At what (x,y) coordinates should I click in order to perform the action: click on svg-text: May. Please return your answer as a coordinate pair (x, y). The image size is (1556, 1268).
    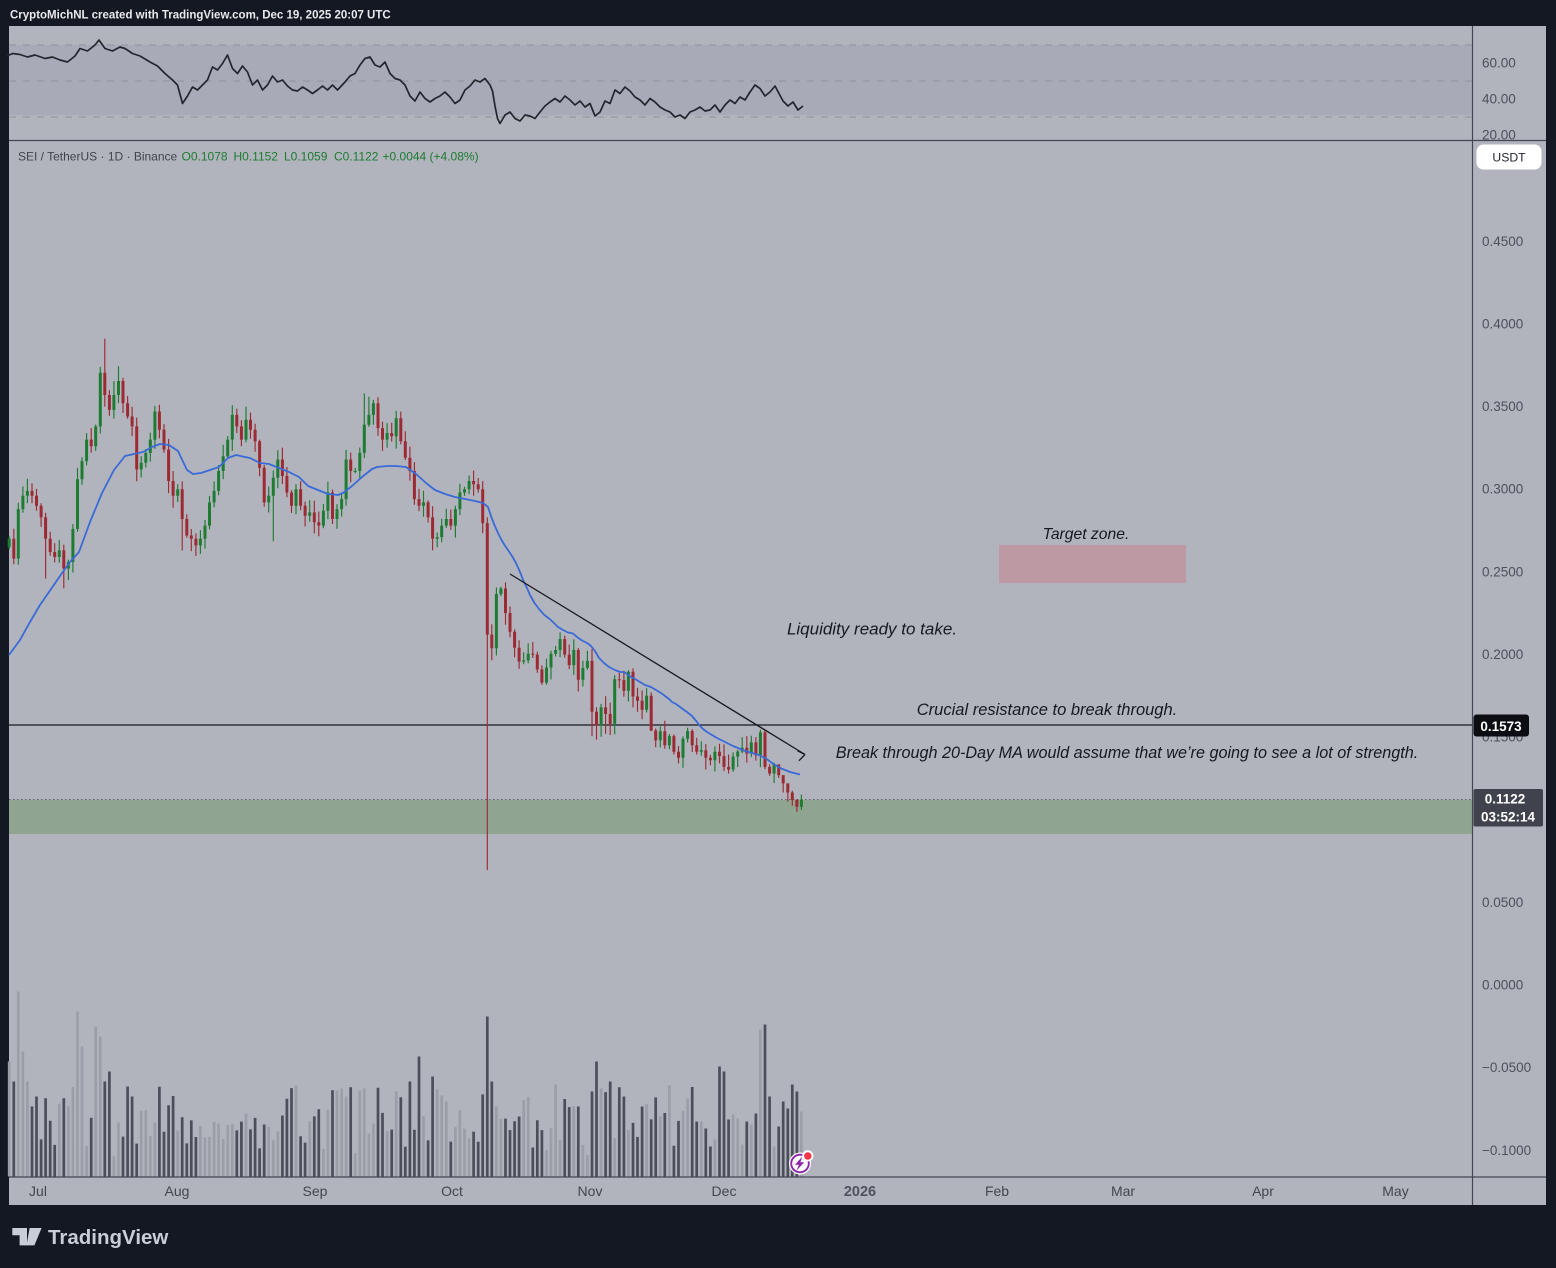
    Looking at the image, I should click on (1395, 1191).